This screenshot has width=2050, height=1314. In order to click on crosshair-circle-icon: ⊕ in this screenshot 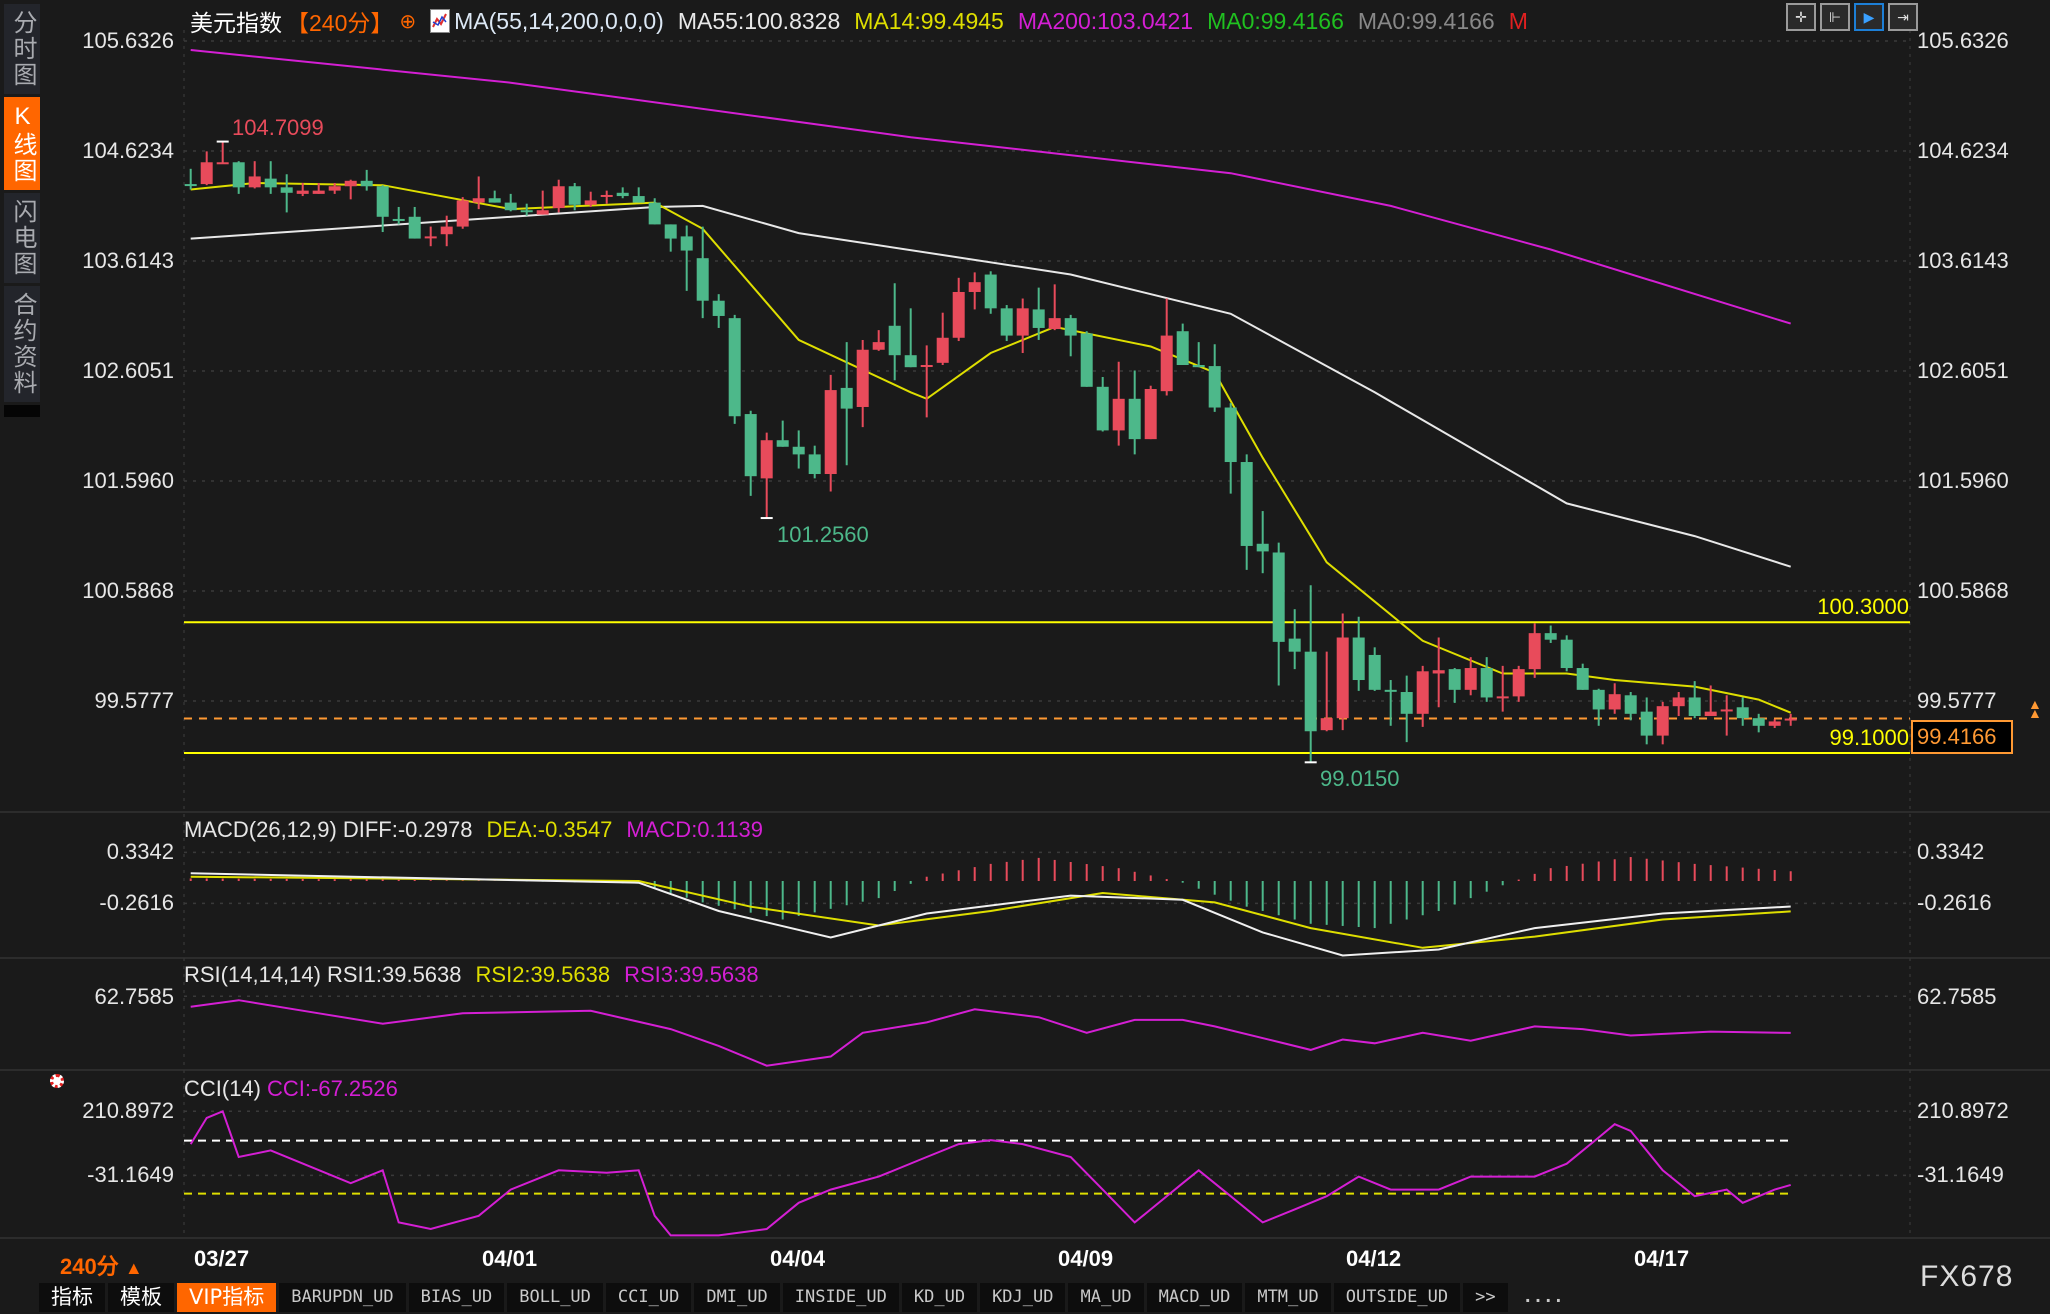, I will do `click(408, 21)`.